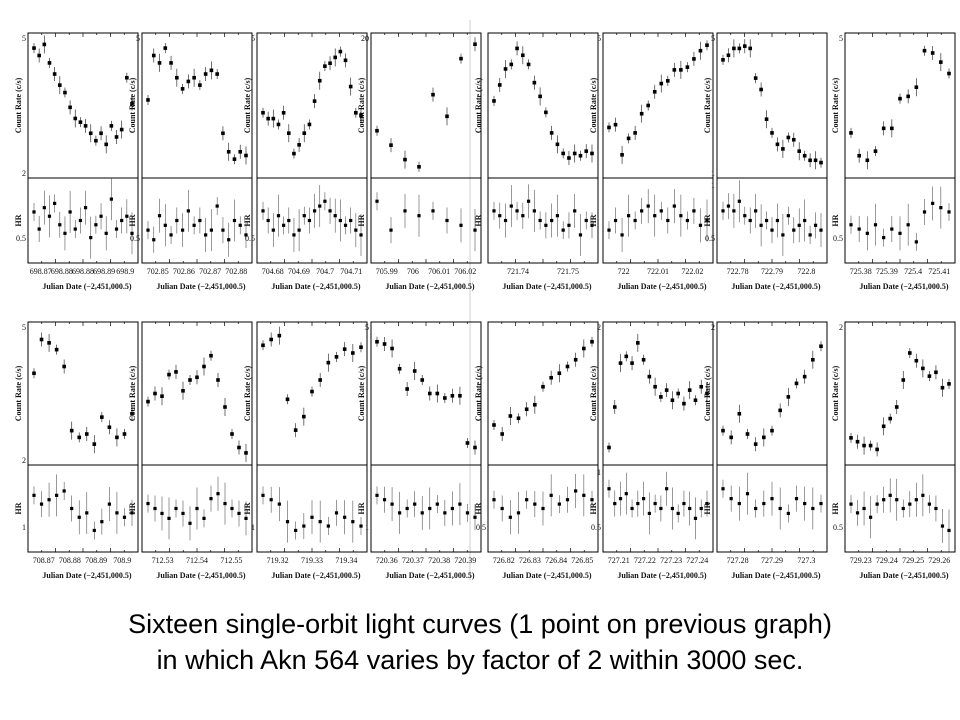 The image size is (960, 720). I want to click on x-tick-label: 719.33, so click(312, 560).